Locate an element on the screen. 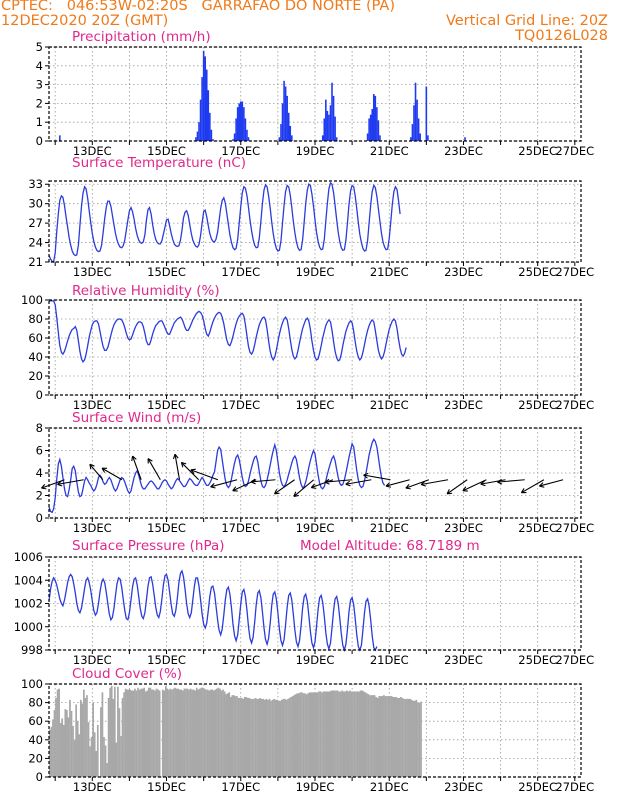 Image resolution: width=618 pixels, height=800 pixels. pres-xtick-label: 13DEC is located at coordinates (92, 660).